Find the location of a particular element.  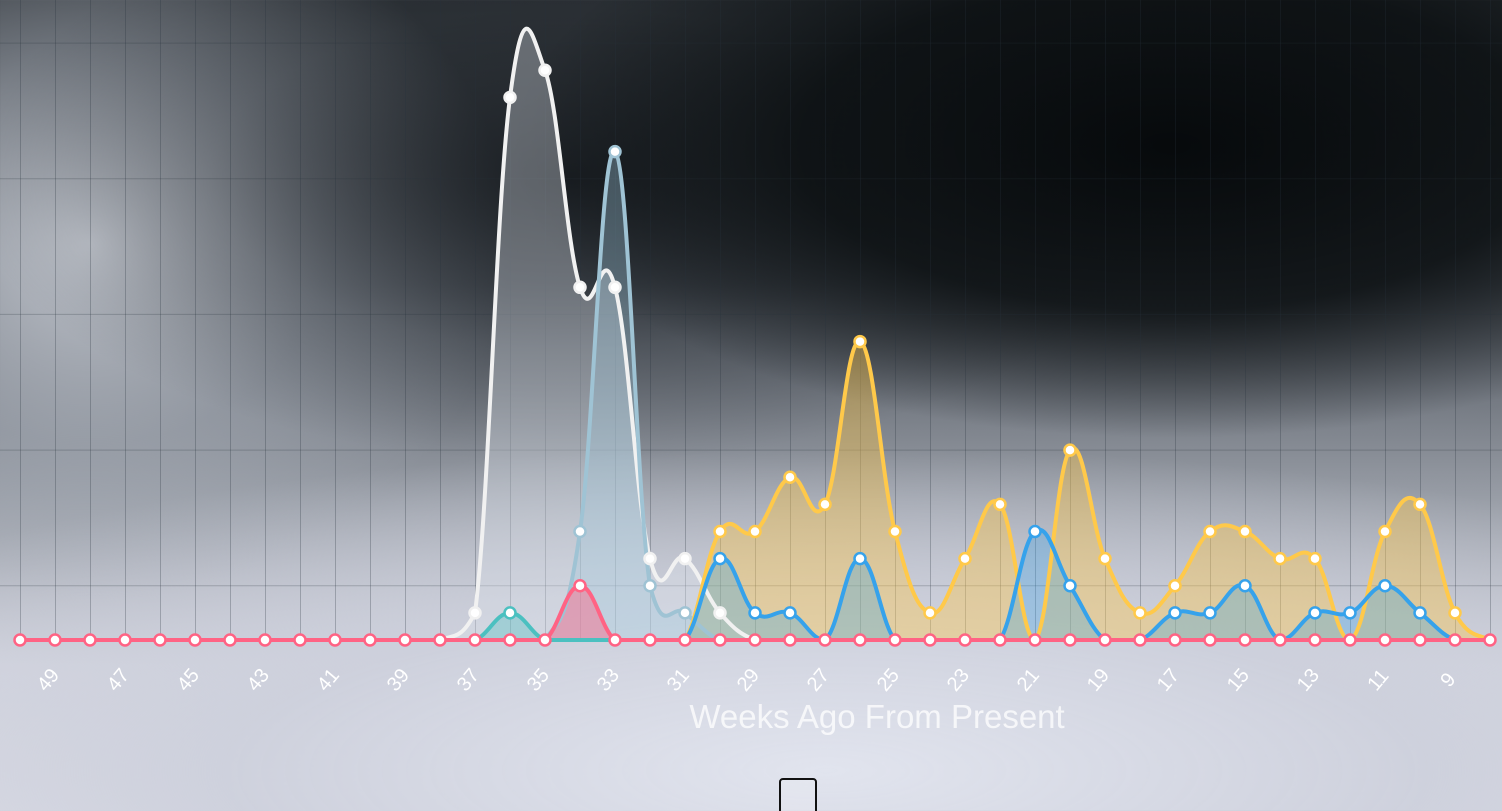

x-tick-label: 39 is located at coordinates (398, 680).